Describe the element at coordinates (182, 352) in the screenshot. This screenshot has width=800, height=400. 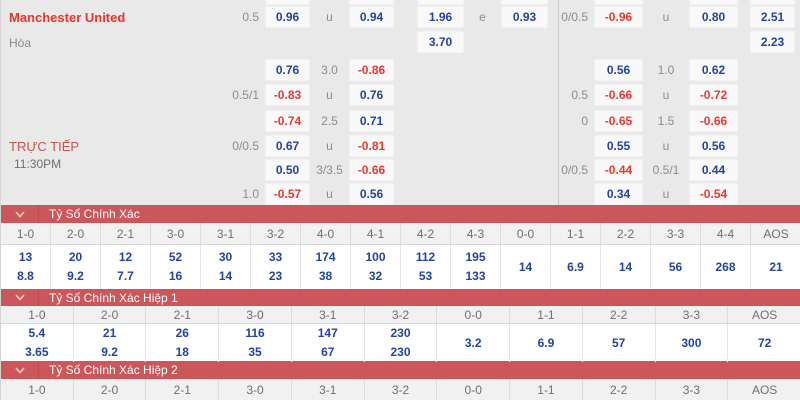
I see `score-odds-value: 18` at that location.